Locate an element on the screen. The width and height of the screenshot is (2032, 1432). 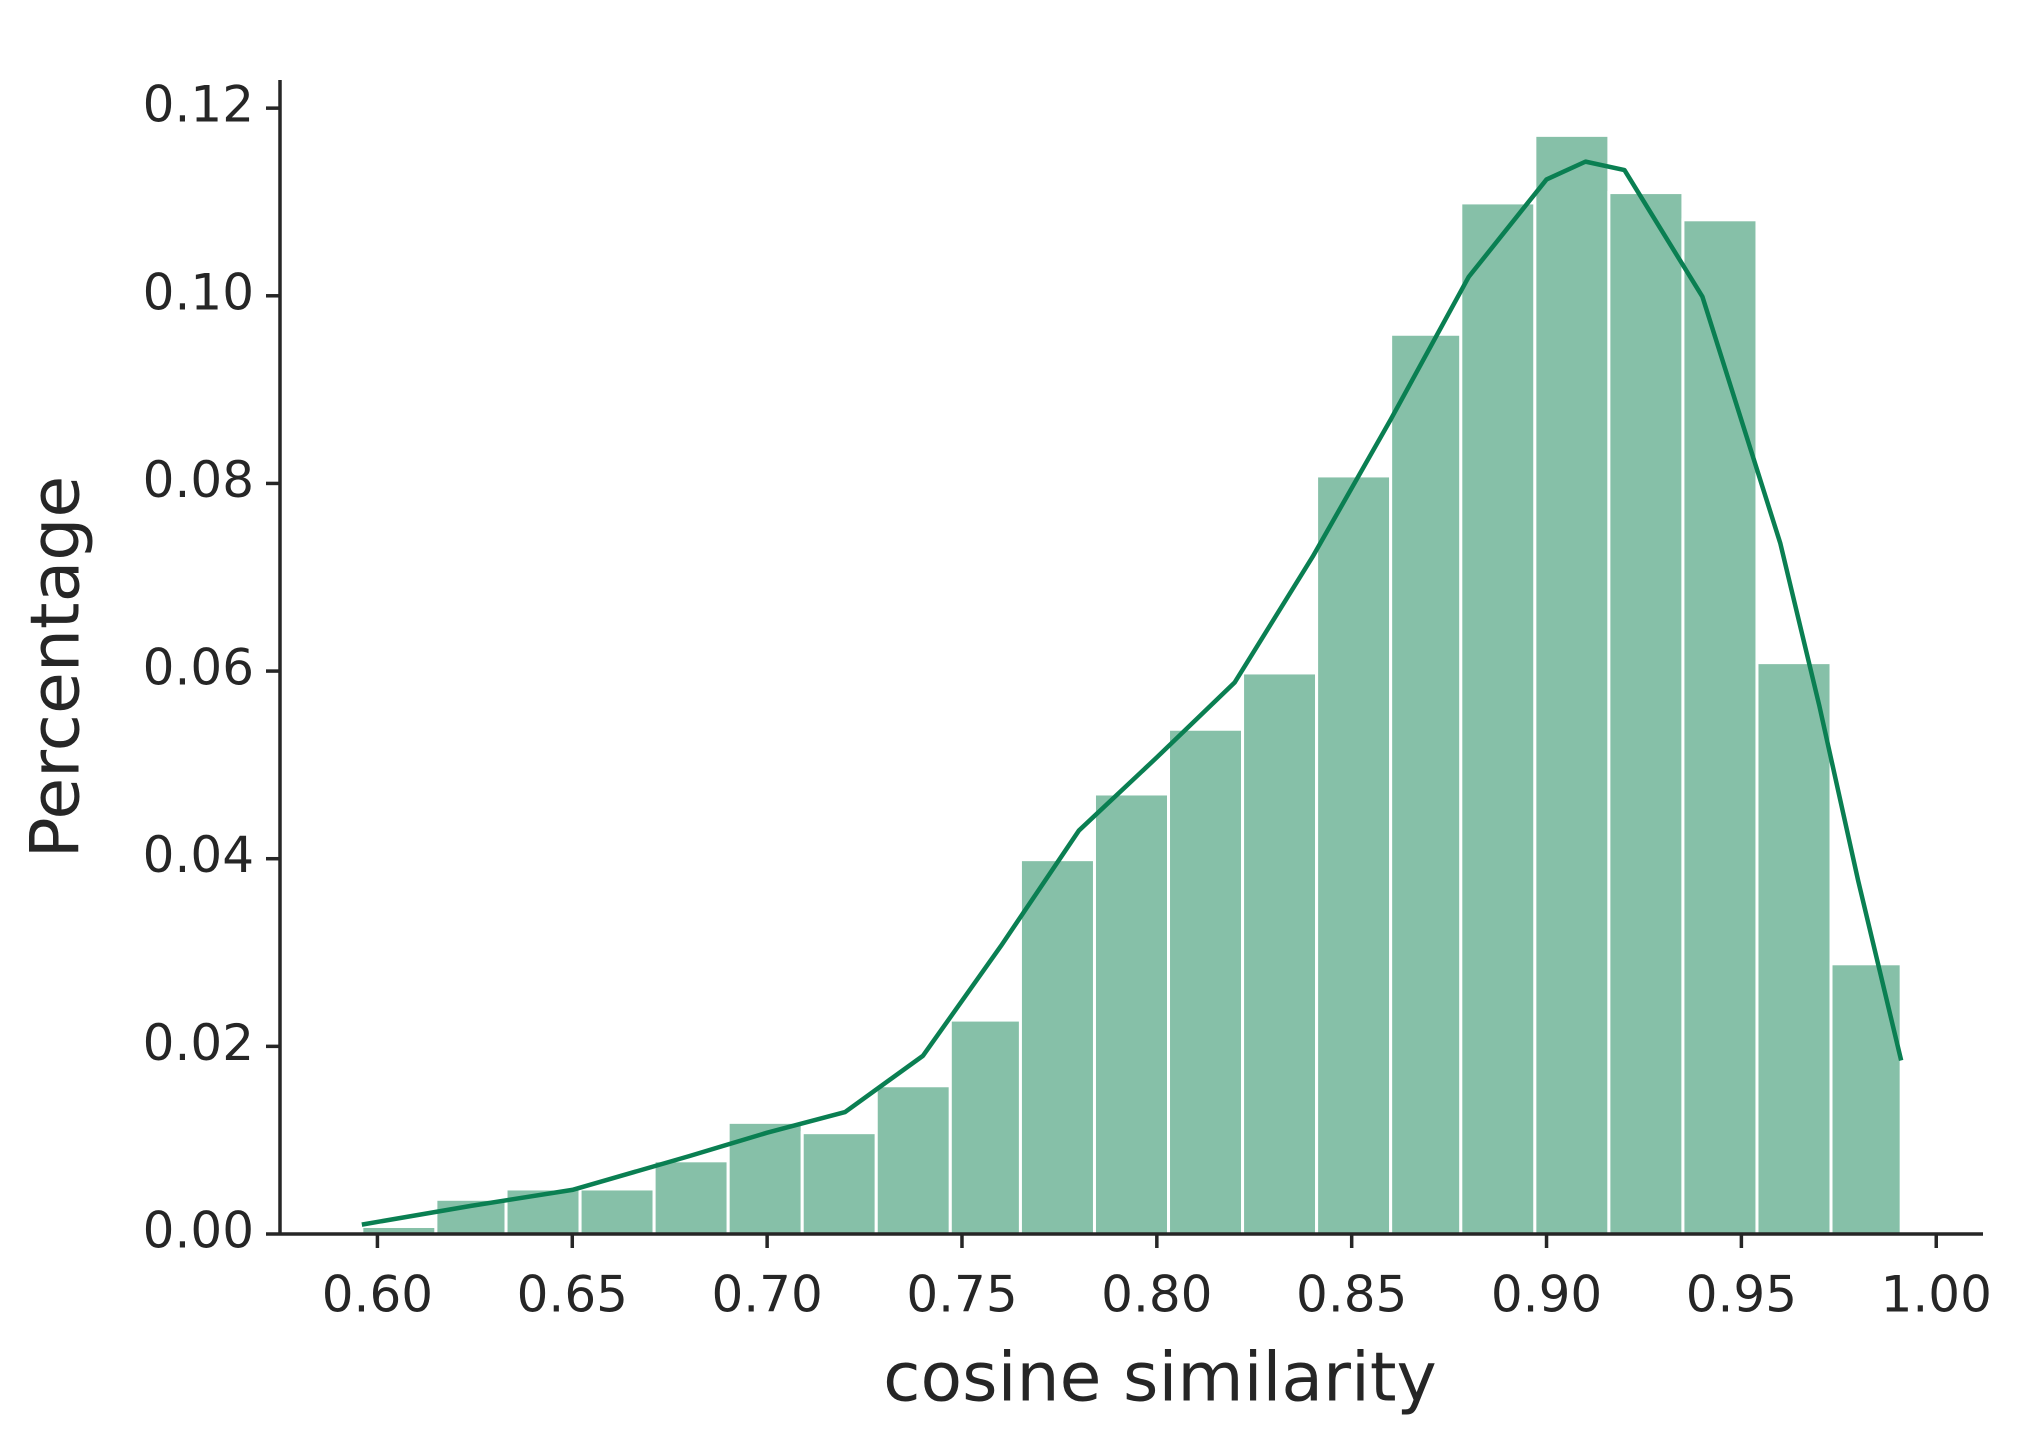
y-tick-label: 0.04 is located at coordinates (198, 855).